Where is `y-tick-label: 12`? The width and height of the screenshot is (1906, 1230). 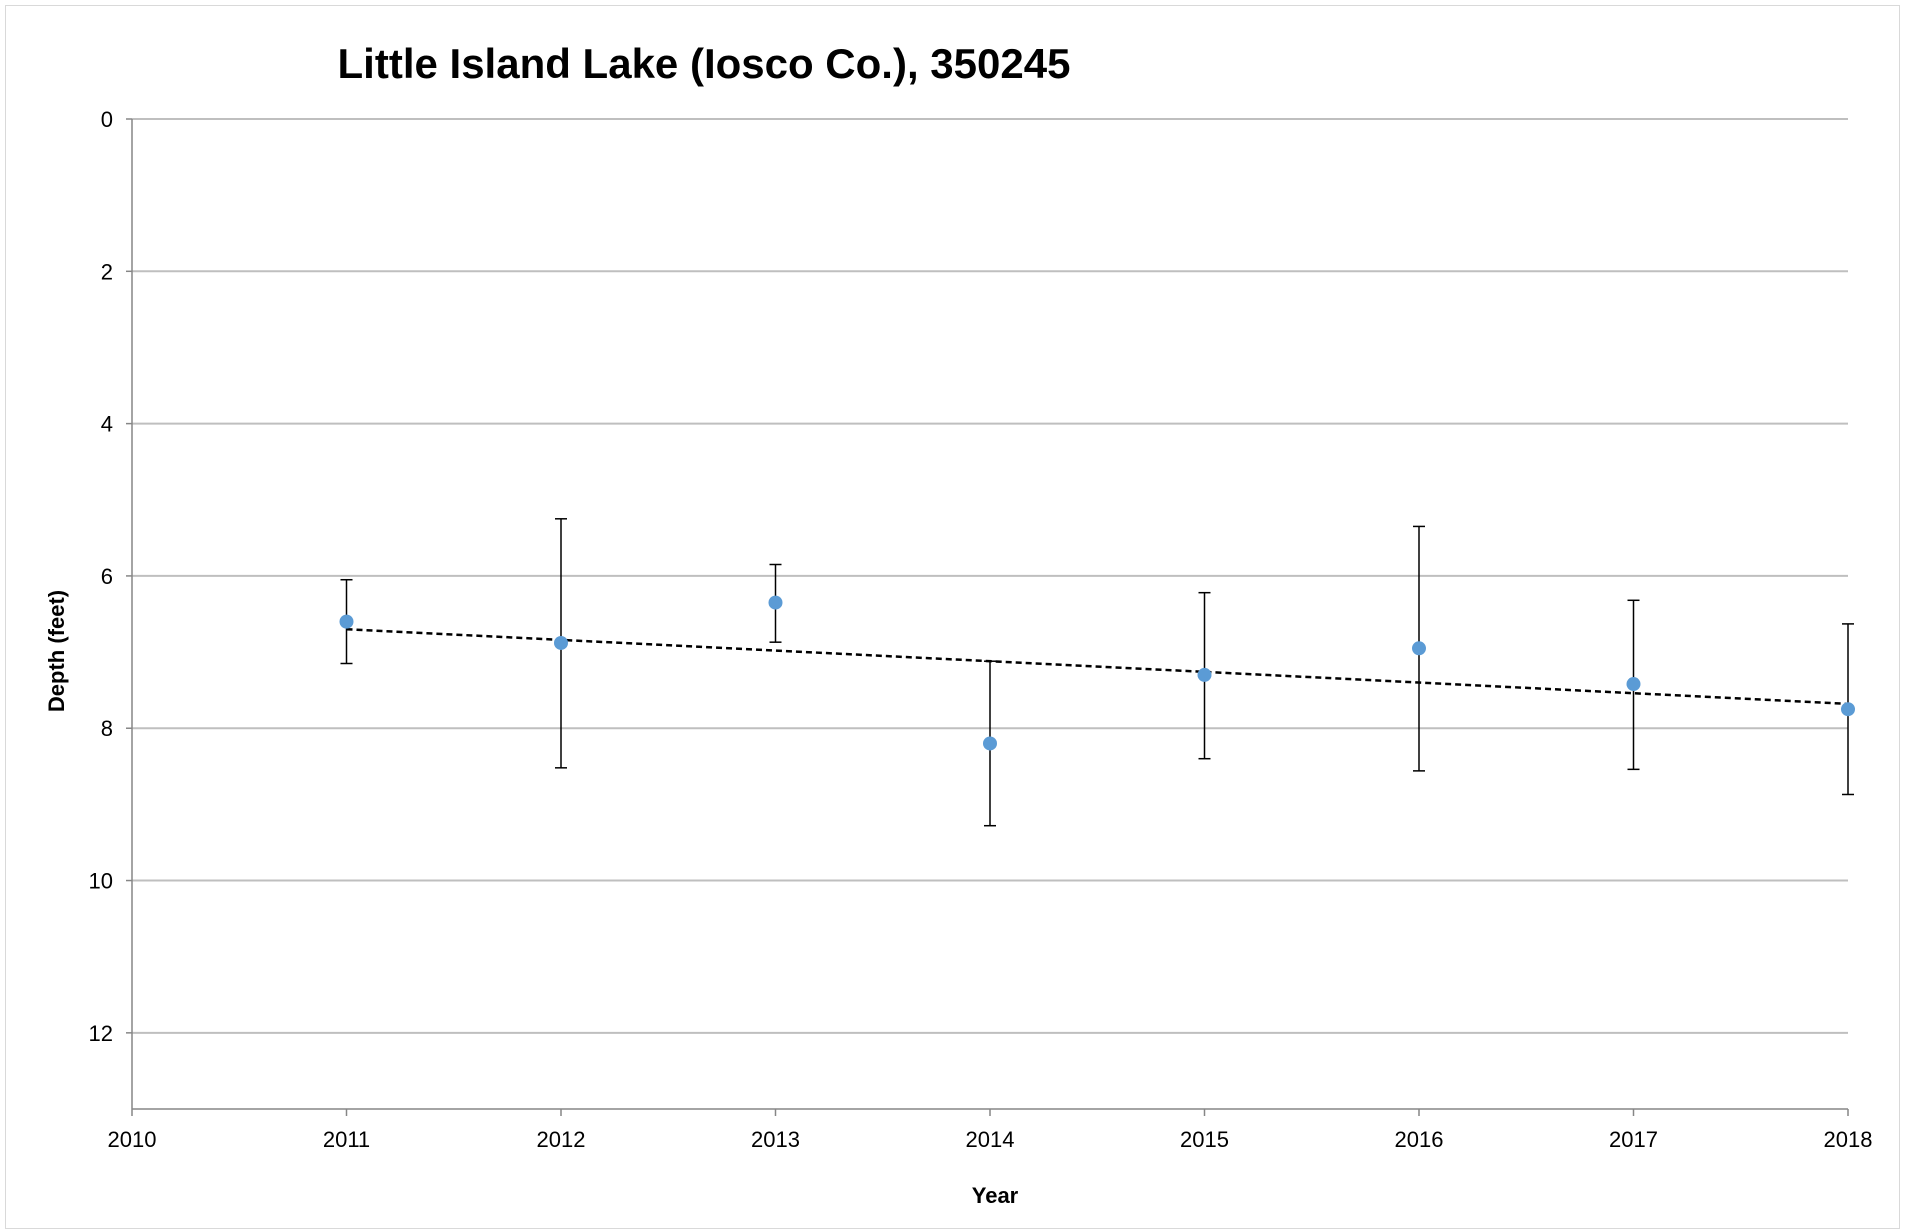
y-tick-label: 12 is located at coordinates (101, 1033).